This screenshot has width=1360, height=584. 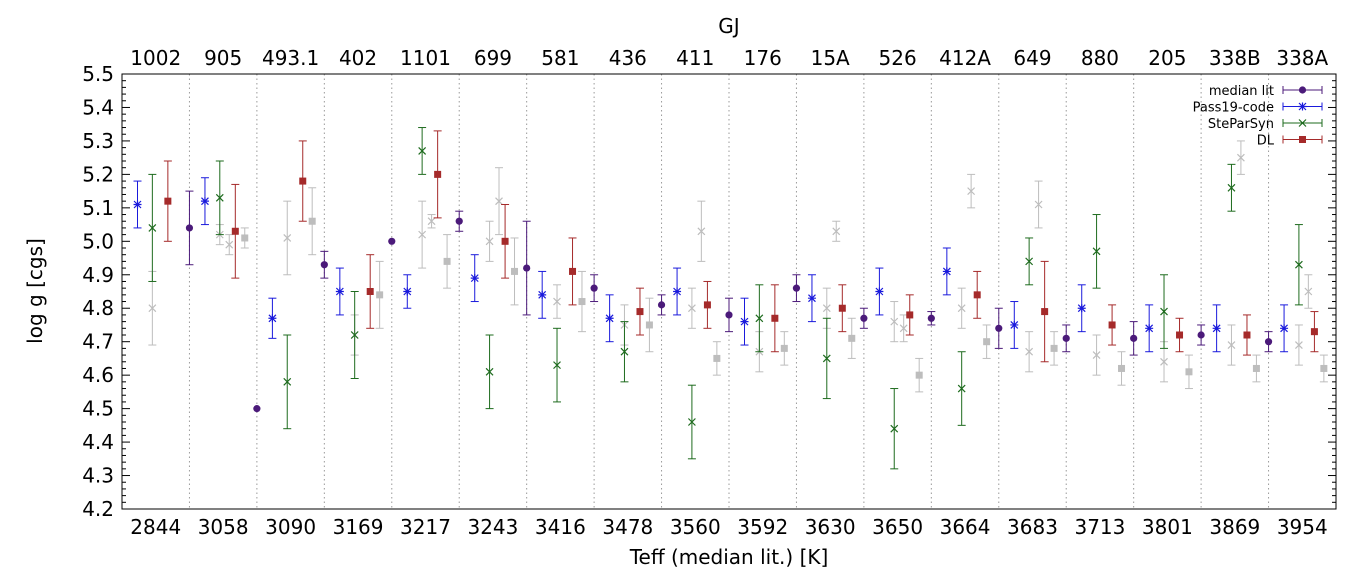 What do you see at coordinates (98, 442) in the screenshot?
I see `y-tick-label: 4.4` at bounding box center [98, 442].